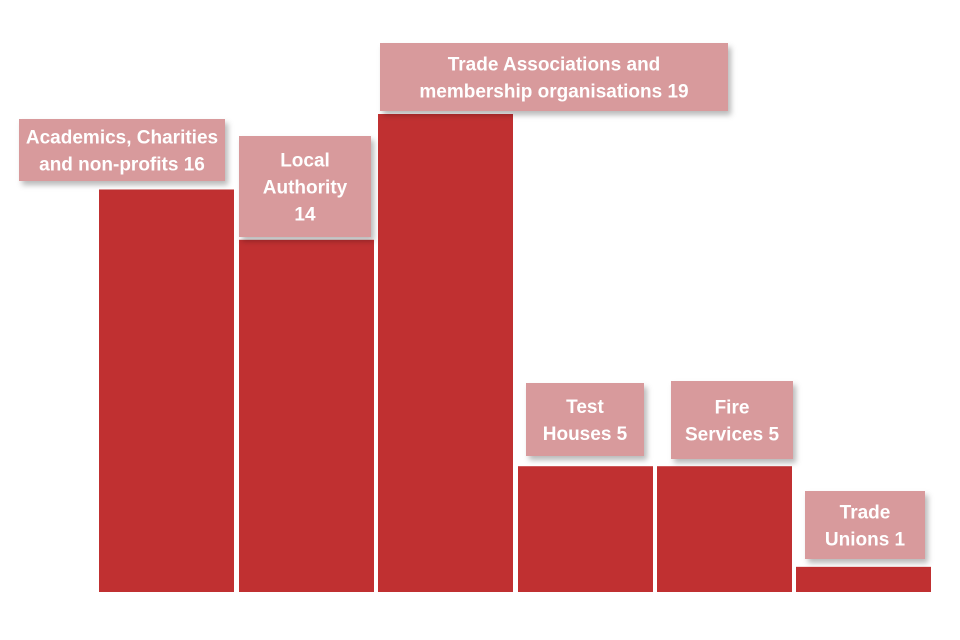 The width and height of the screenshot is (960, 640). I want to click on data-label-text: Services 5, so click(732, 434).